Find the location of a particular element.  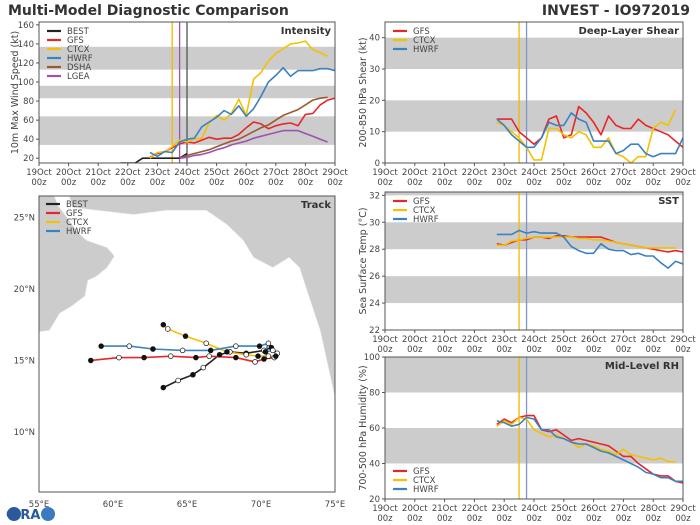

lat-tick-label: 20°N is located at coordinates (24, 290).